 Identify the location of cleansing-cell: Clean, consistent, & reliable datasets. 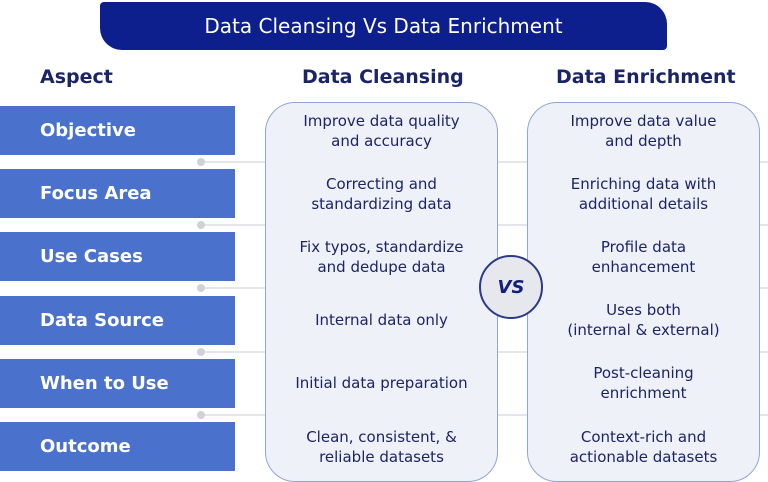
(381, 446).